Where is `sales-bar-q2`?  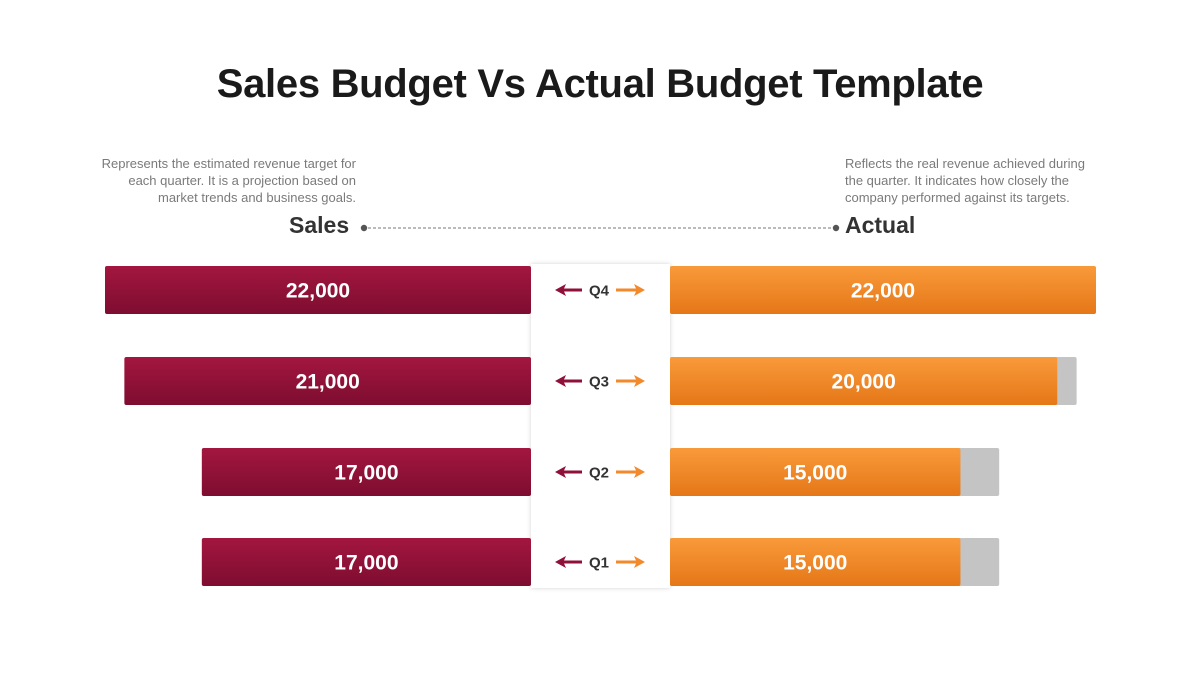
sales-bar-q2 is located at coordinates (366, 472).